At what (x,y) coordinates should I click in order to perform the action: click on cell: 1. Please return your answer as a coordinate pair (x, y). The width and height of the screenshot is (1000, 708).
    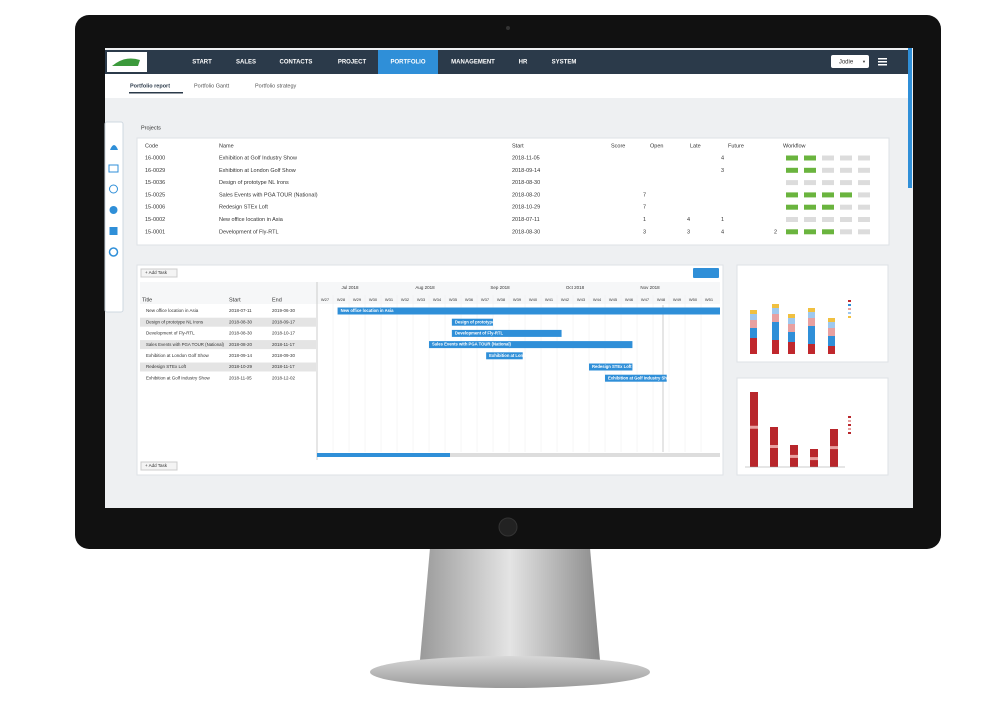
    Looking at the image, I should click on (722, 220).